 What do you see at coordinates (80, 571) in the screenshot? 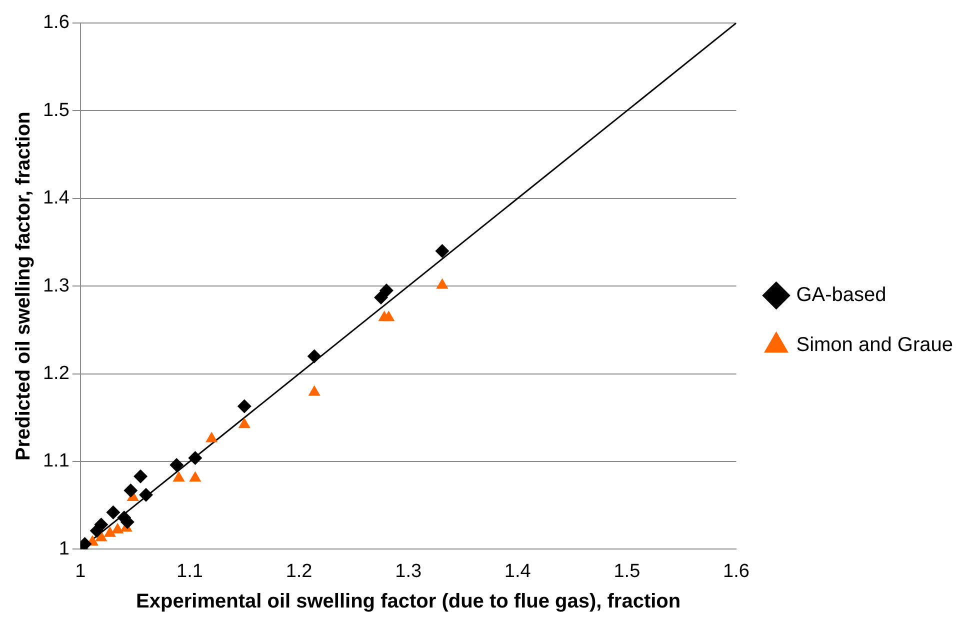
I see `x-tick-label: 1` at bounding box center [80, 571].